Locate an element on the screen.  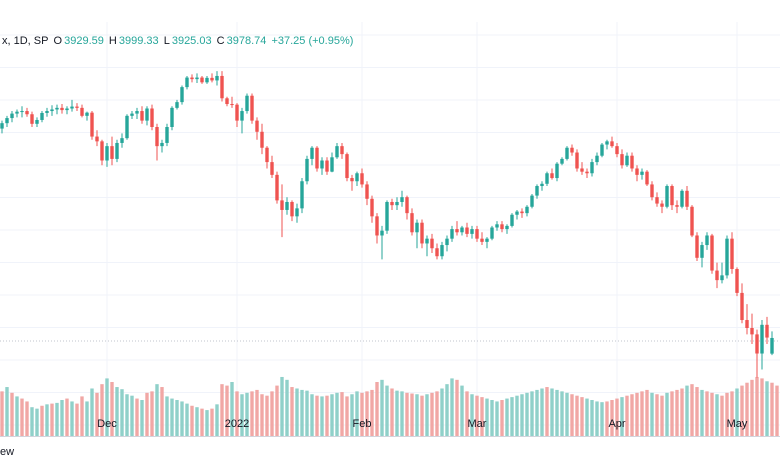
close-label: C is located at coordinates (220, 41).